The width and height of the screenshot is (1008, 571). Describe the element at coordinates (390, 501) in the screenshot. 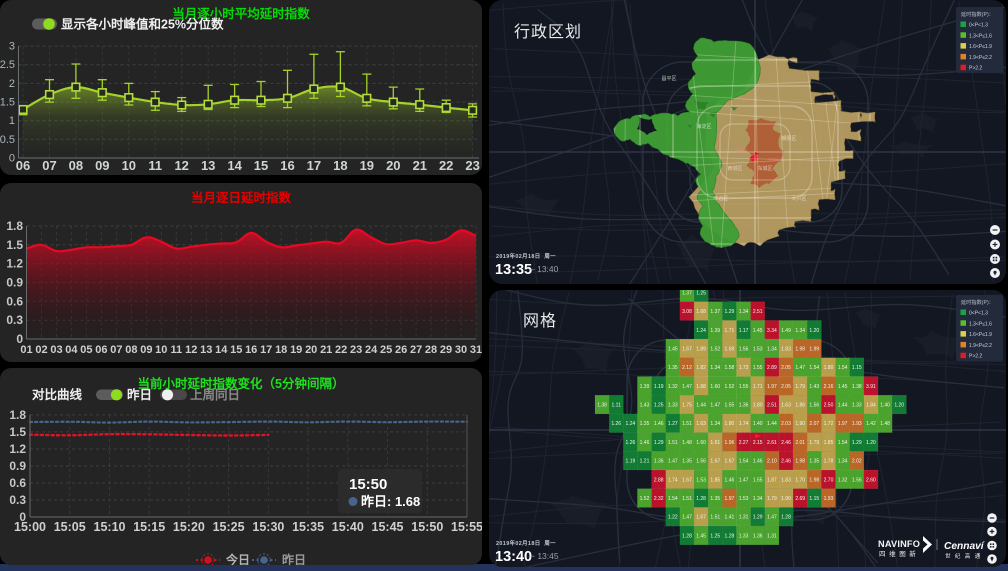

I see `svg-text: 昨日: 1.68` at that location.